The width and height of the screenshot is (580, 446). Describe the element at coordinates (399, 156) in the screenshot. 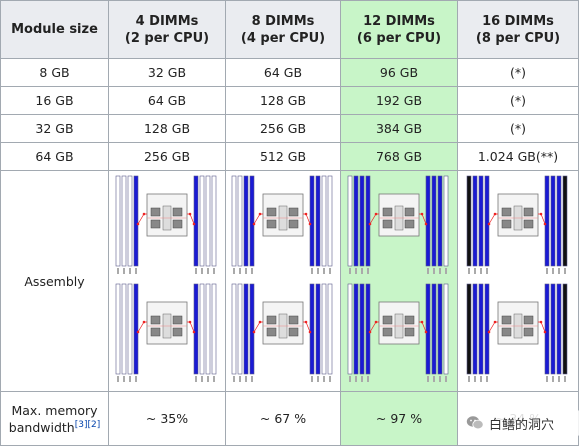

I see `capacity-cell: 768 GB` at that location.